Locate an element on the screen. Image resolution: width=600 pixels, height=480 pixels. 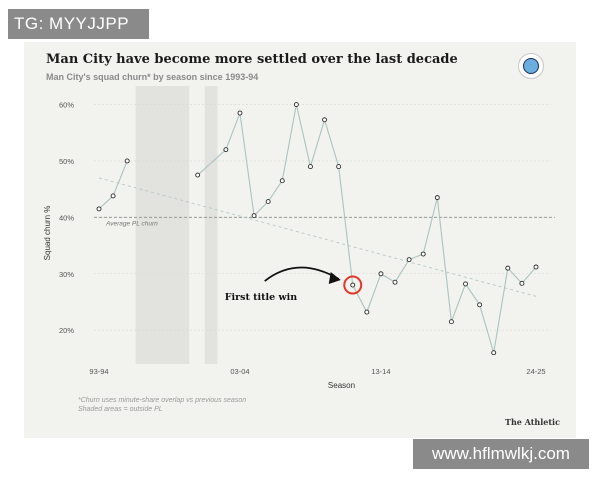
highlight-circle is located at coordinates (353, 285).